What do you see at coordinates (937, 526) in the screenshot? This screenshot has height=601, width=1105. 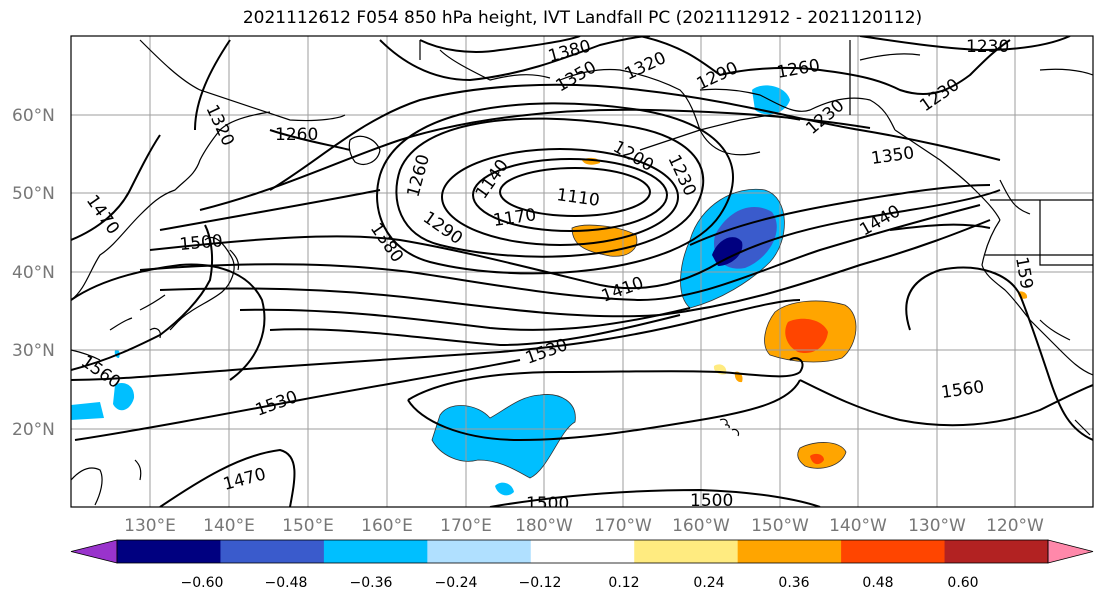 I see `lon-label: 130°W` at bounding box center [937, 526].